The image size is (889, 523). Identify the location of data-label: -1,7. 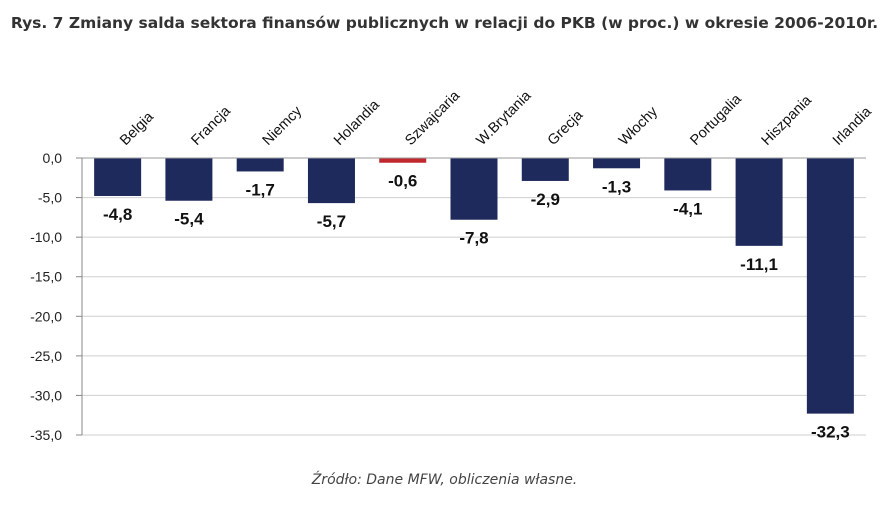
(260, 189).